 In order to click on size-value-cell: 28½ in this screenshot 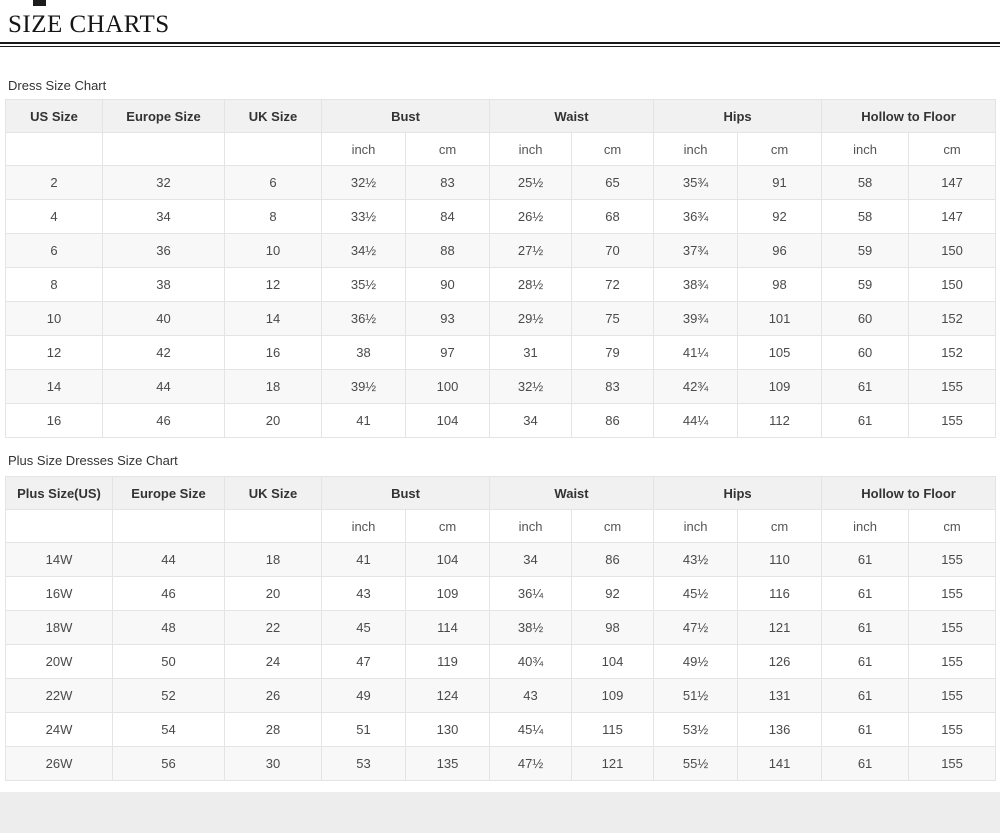, I will do `click(531, 284)`.